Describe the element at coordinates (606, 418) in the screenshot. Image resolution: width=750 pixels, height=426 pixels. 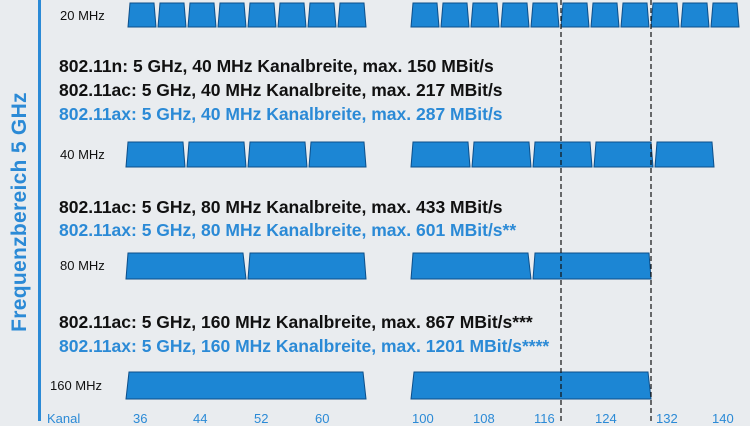
I see `channel-number: 124` at that location.